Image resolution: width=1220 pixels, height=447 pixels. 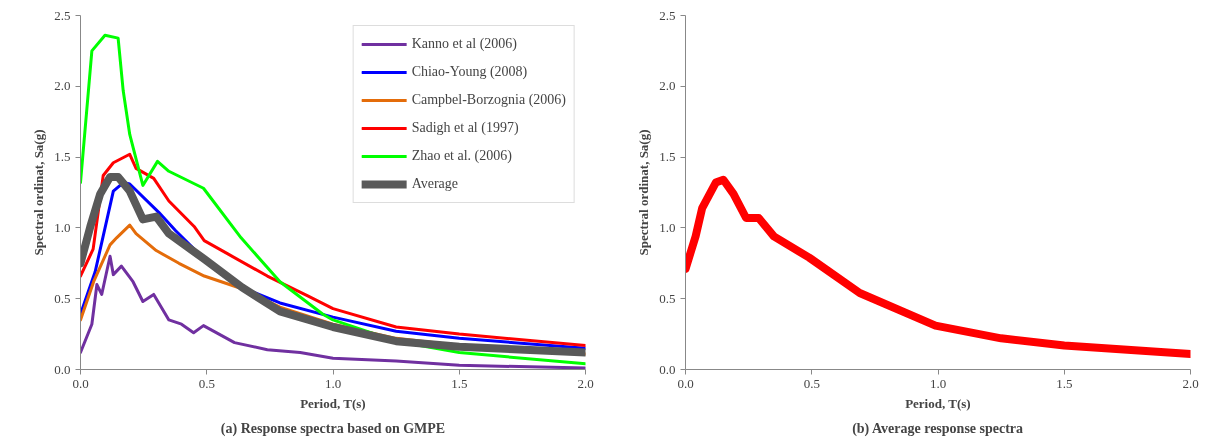 What do you see at coordinates (333, 428) in the screenshot?
I see `text: (a) Response spectra based on GMPE` at bounding box center [333, 428].